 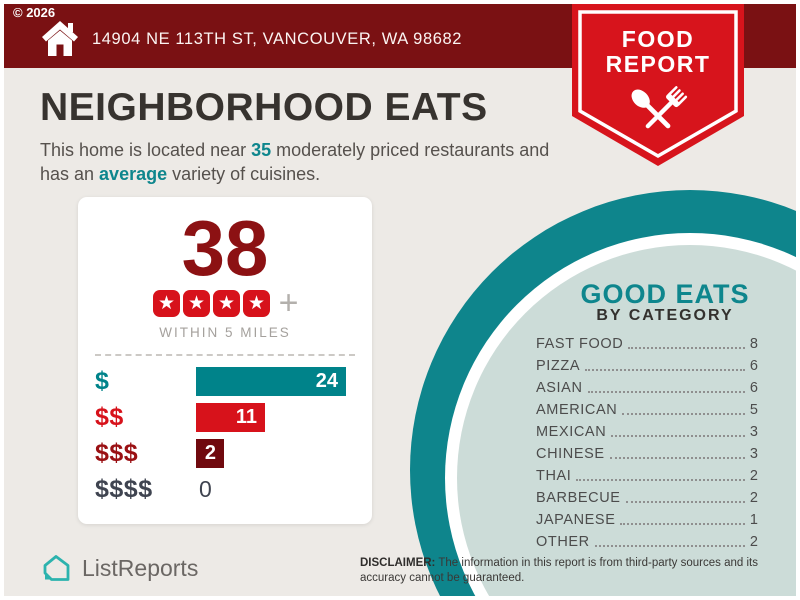 What do you see at coordinates (577, 410) in the screenshot?
I see `category-label: AMERICAN` at bounding box center [577, 410].